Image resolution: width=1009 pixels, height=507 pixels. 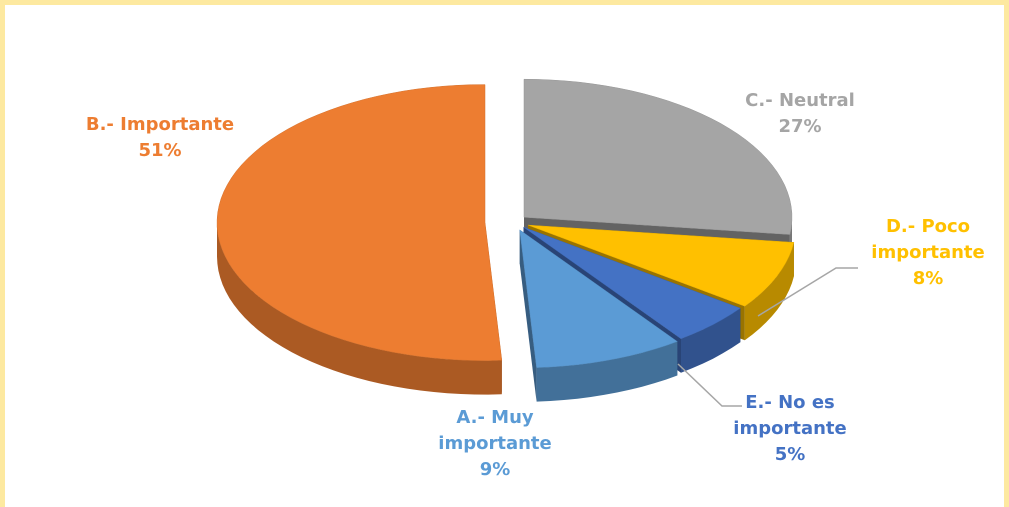 I want to click on slice-wall, so click(x=528, y=315).